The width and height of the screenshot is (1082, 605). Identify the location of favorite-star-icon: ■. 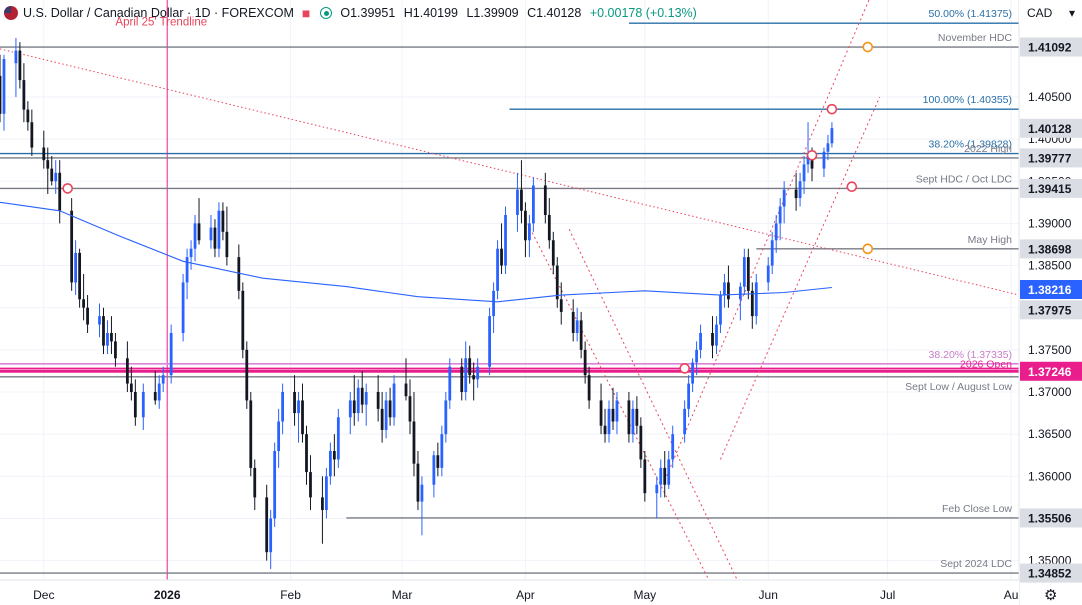
(306, 13).